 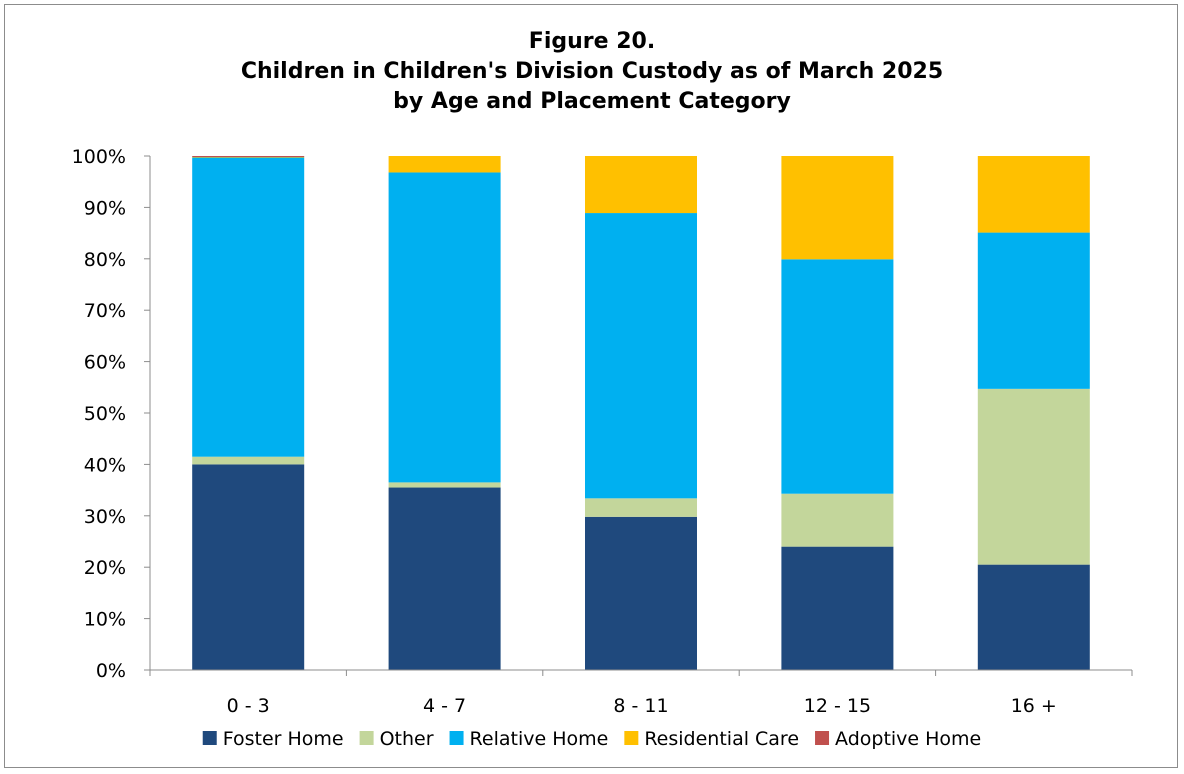 I want to click on y-tick-label: 70%, so click(x=105, y=311).